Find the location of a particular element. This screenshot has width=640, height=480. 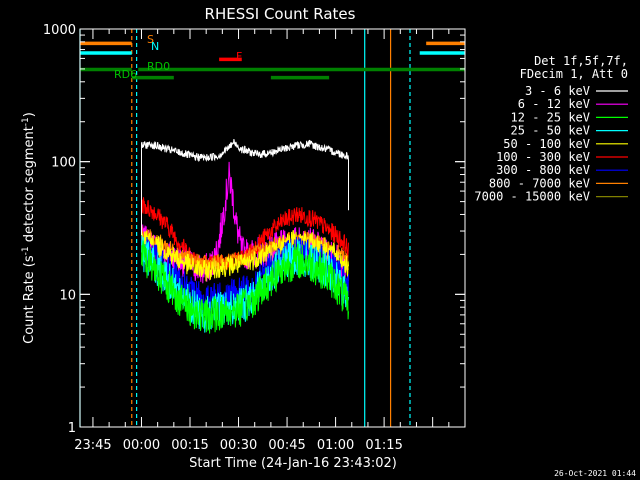

flag-bars: SN RD0 RD6 F is located at coordinates (272, 57).